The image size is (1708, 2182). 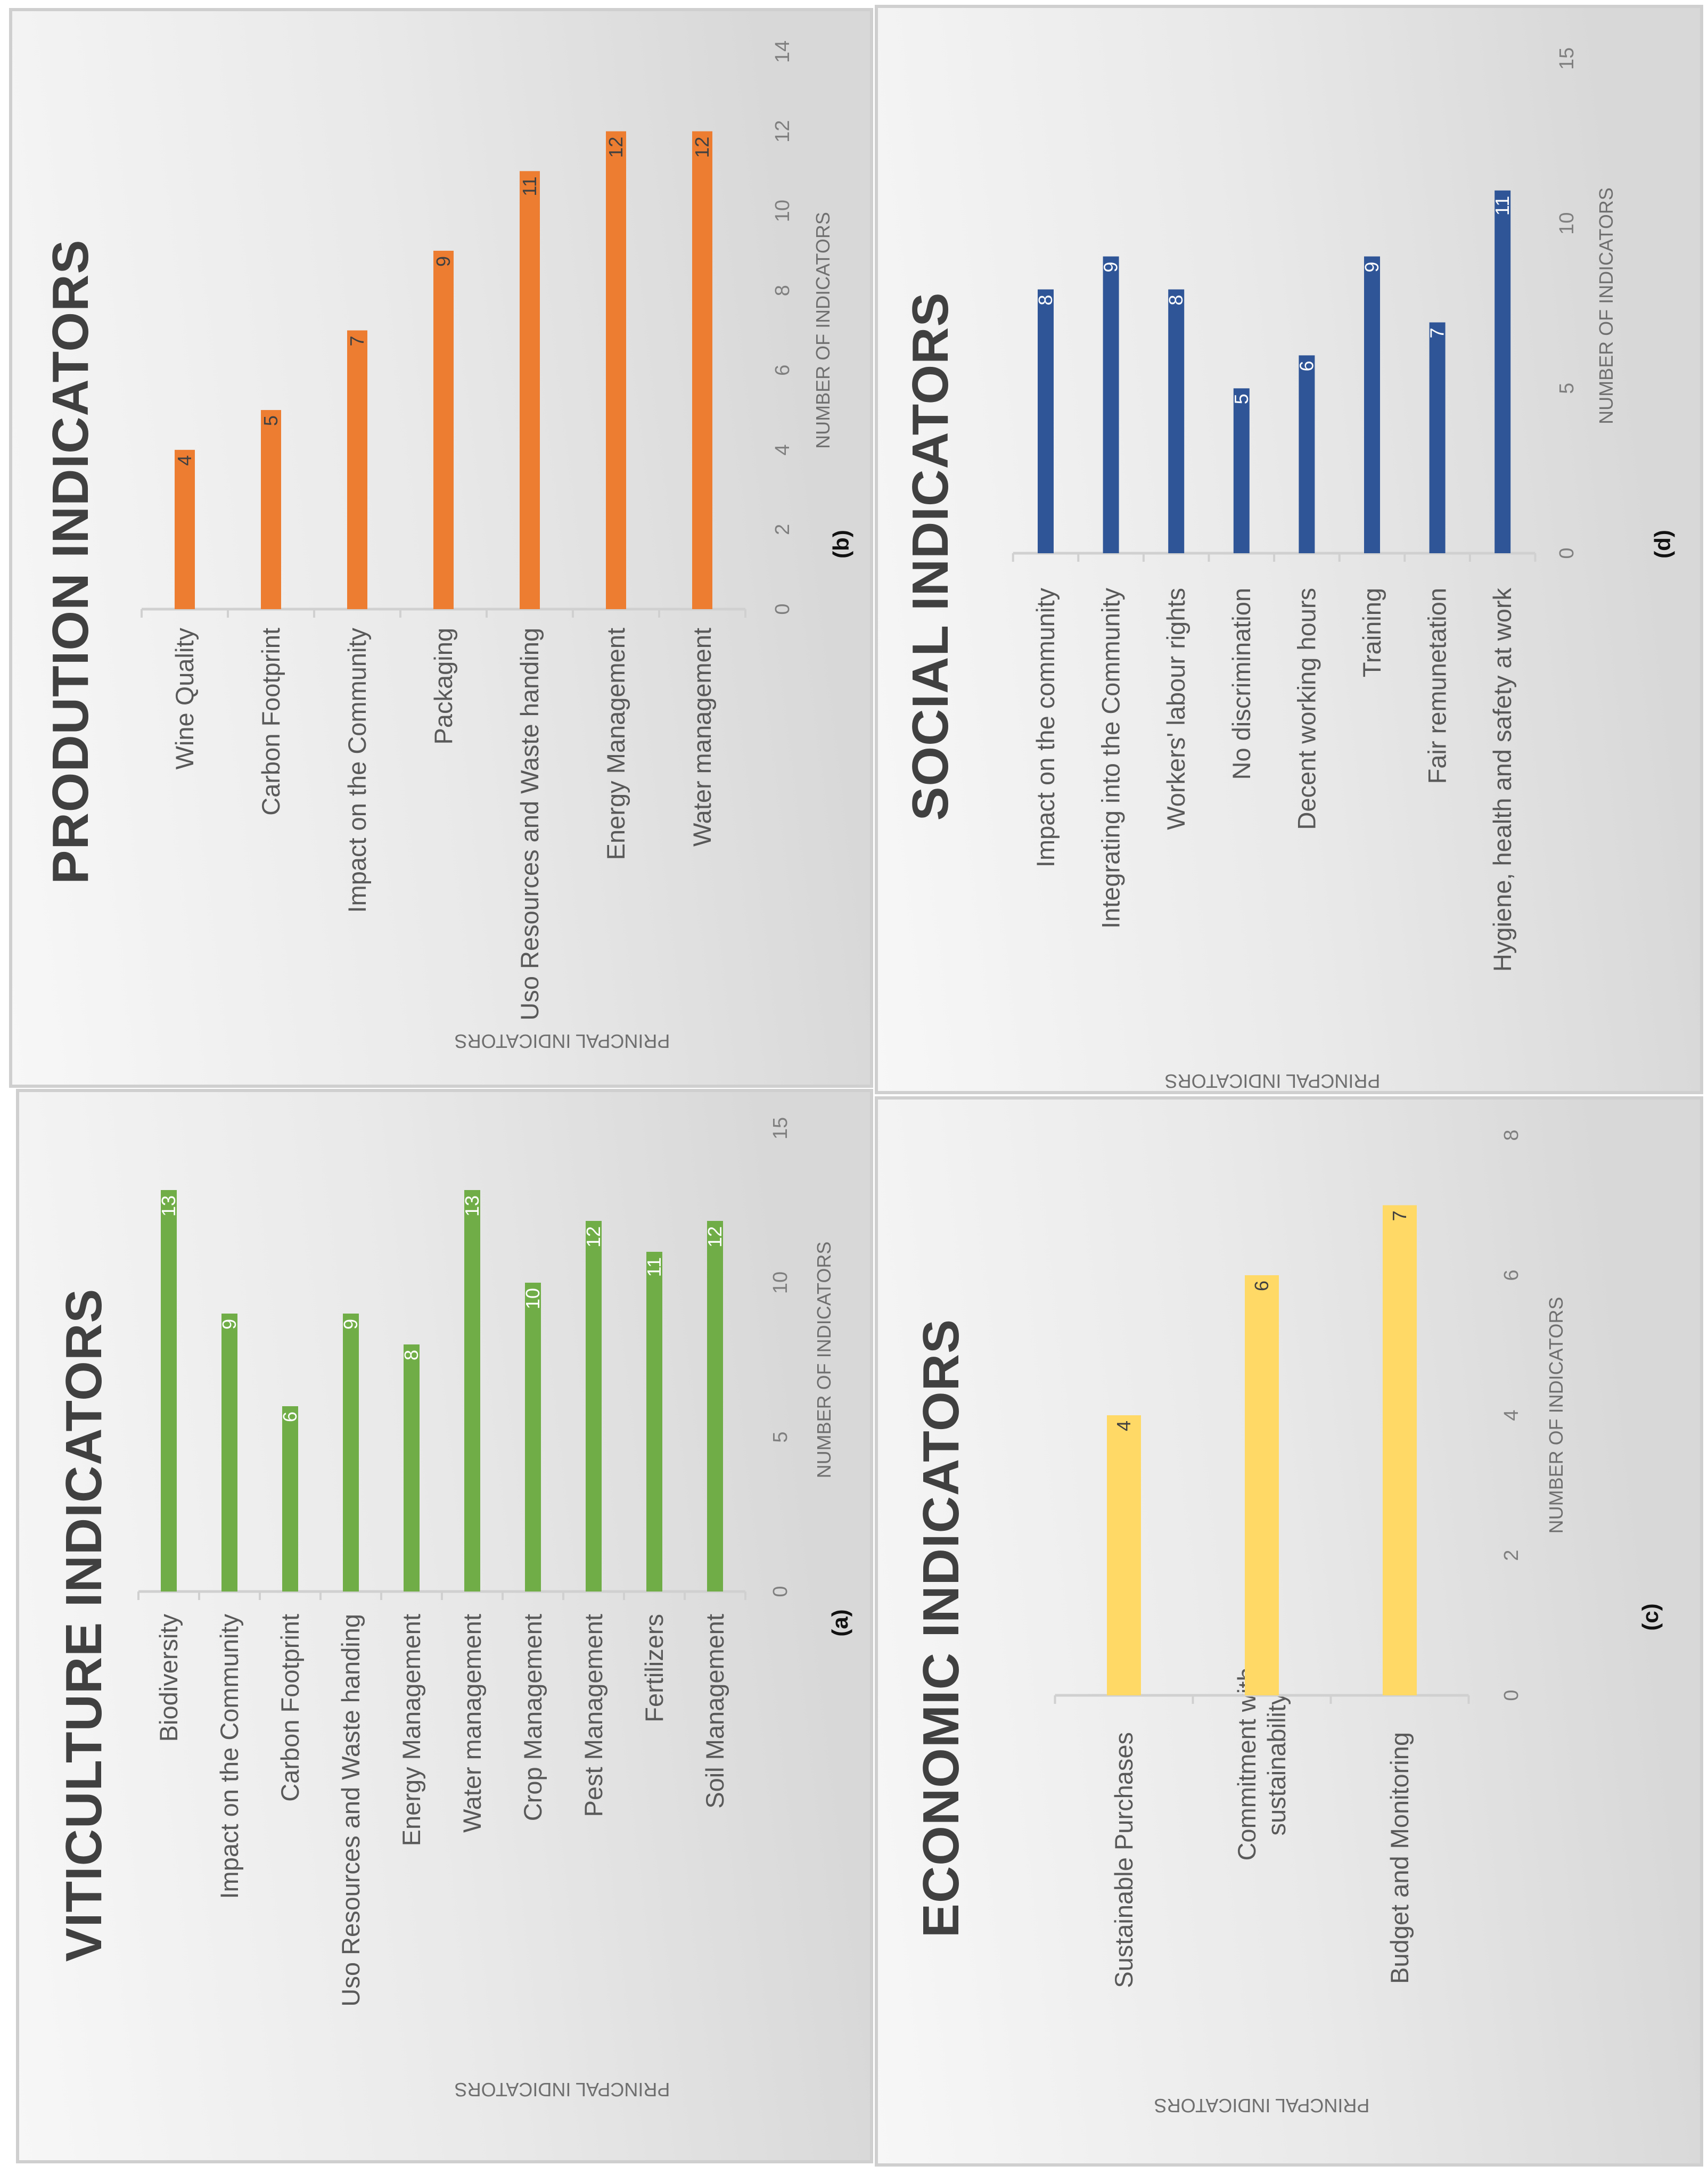 What do you see at coordinates (229, 1325) in the screenshot?
I see `data-label-impact-on-the-community: 9` at bounding box center [229, 1325].